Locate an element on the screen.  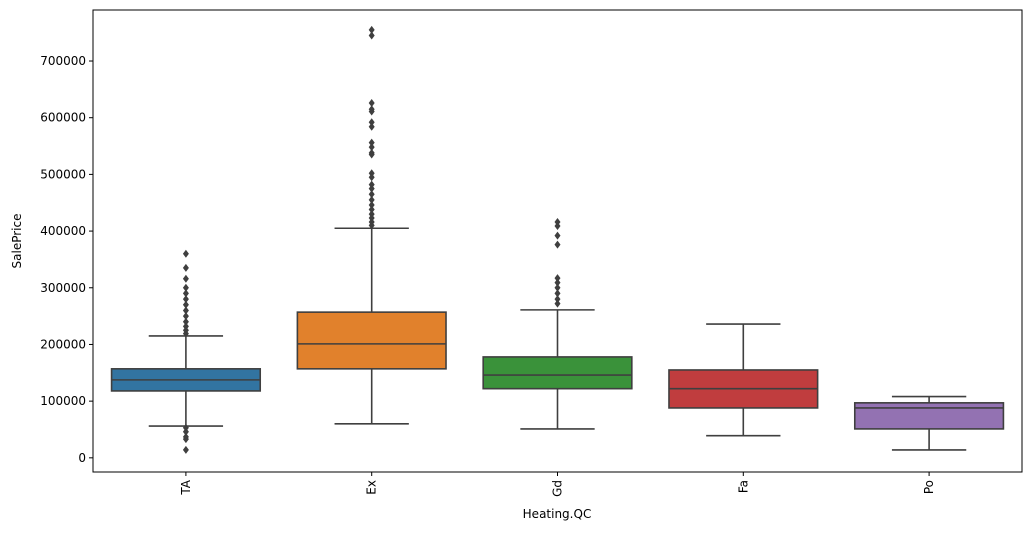
x-tick-label: Po is located at coordinates (929, 487).